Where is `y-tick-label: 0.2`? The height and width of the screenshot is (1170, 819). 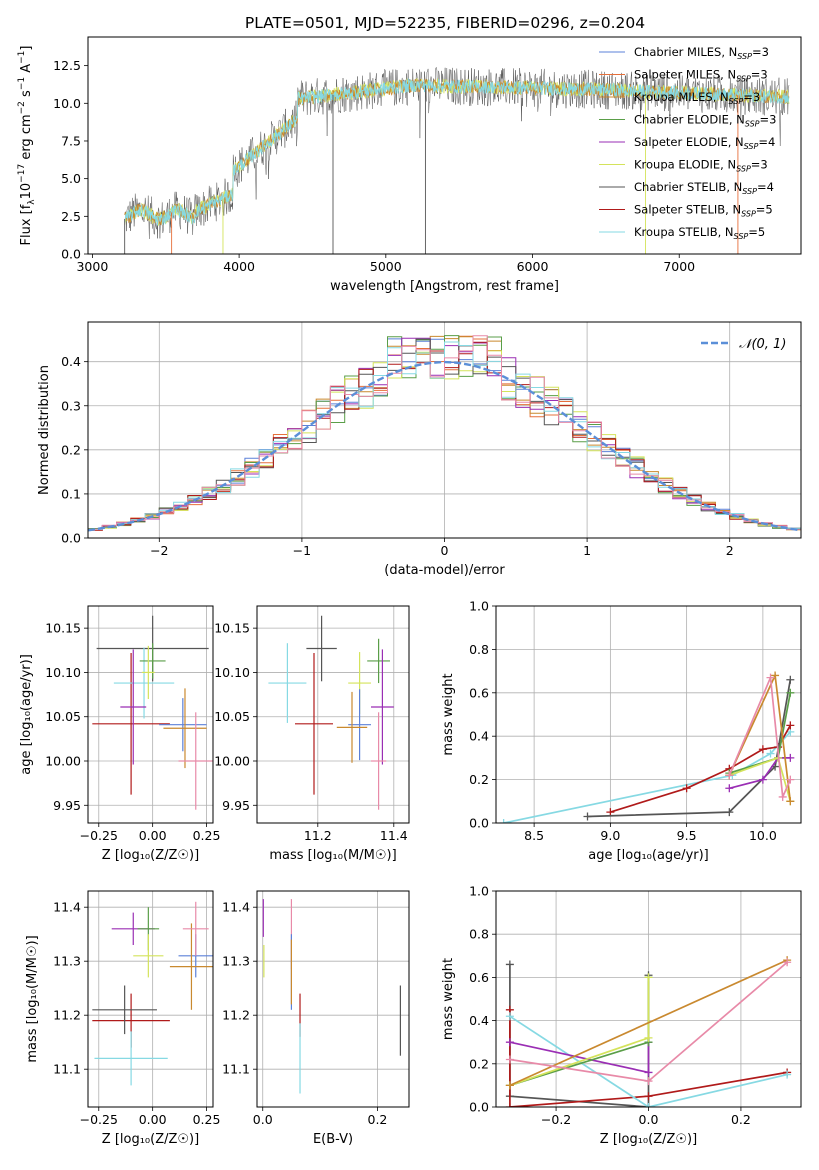
y-tick-label: 0.2 is located at coordinates (479, 1063).